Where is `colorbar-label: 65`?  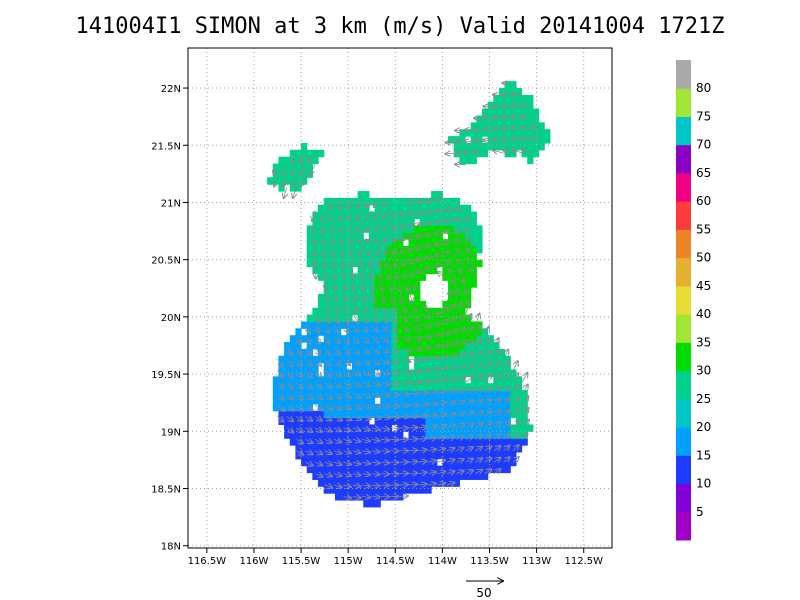
colorbar-label: 65 is located at coordinates (703, 173).